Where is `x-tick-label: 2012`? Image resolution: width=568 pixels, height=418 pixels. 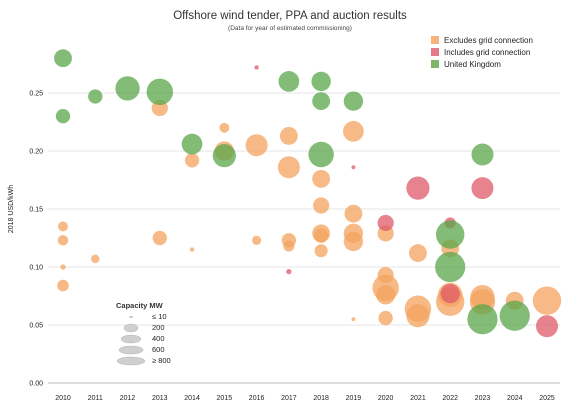
x-tick-label: 2012 is located at coordinates (128, 398).